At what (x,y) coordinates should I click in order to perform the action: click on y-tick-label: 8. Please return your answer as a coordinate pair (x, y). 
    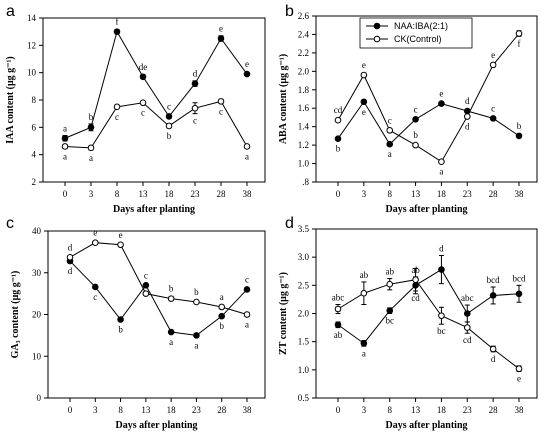
    Looking at the image, I should click on (34, 100).